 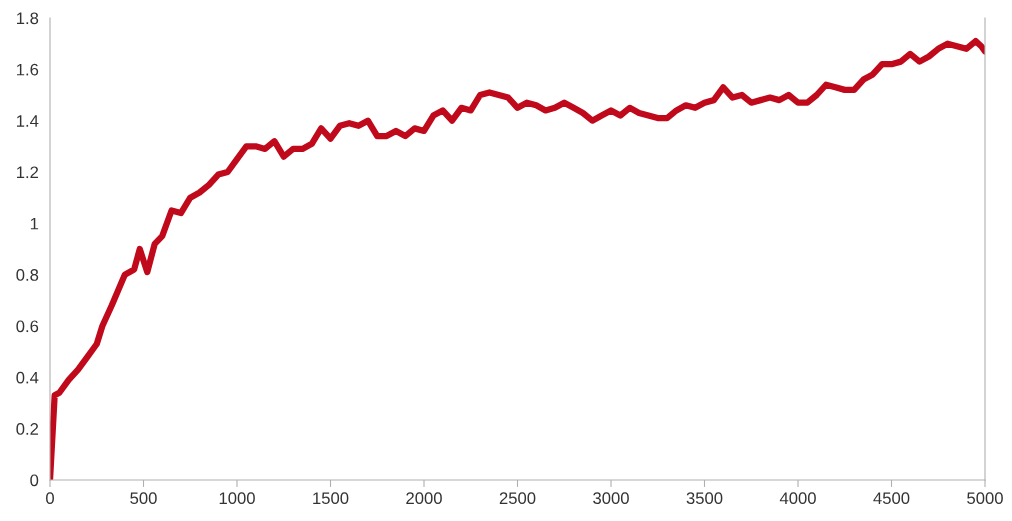 What do you see at coordinates (34, 480) in the screenshot?
I see `y-tick-label: 0` at bounding box center [34, 480].